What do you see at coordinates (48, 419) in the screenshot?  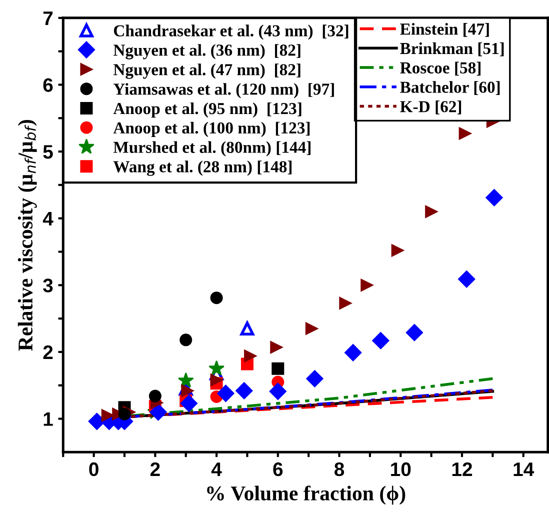 I see `y-tick-label: 1` at bounding box center [48, 419].